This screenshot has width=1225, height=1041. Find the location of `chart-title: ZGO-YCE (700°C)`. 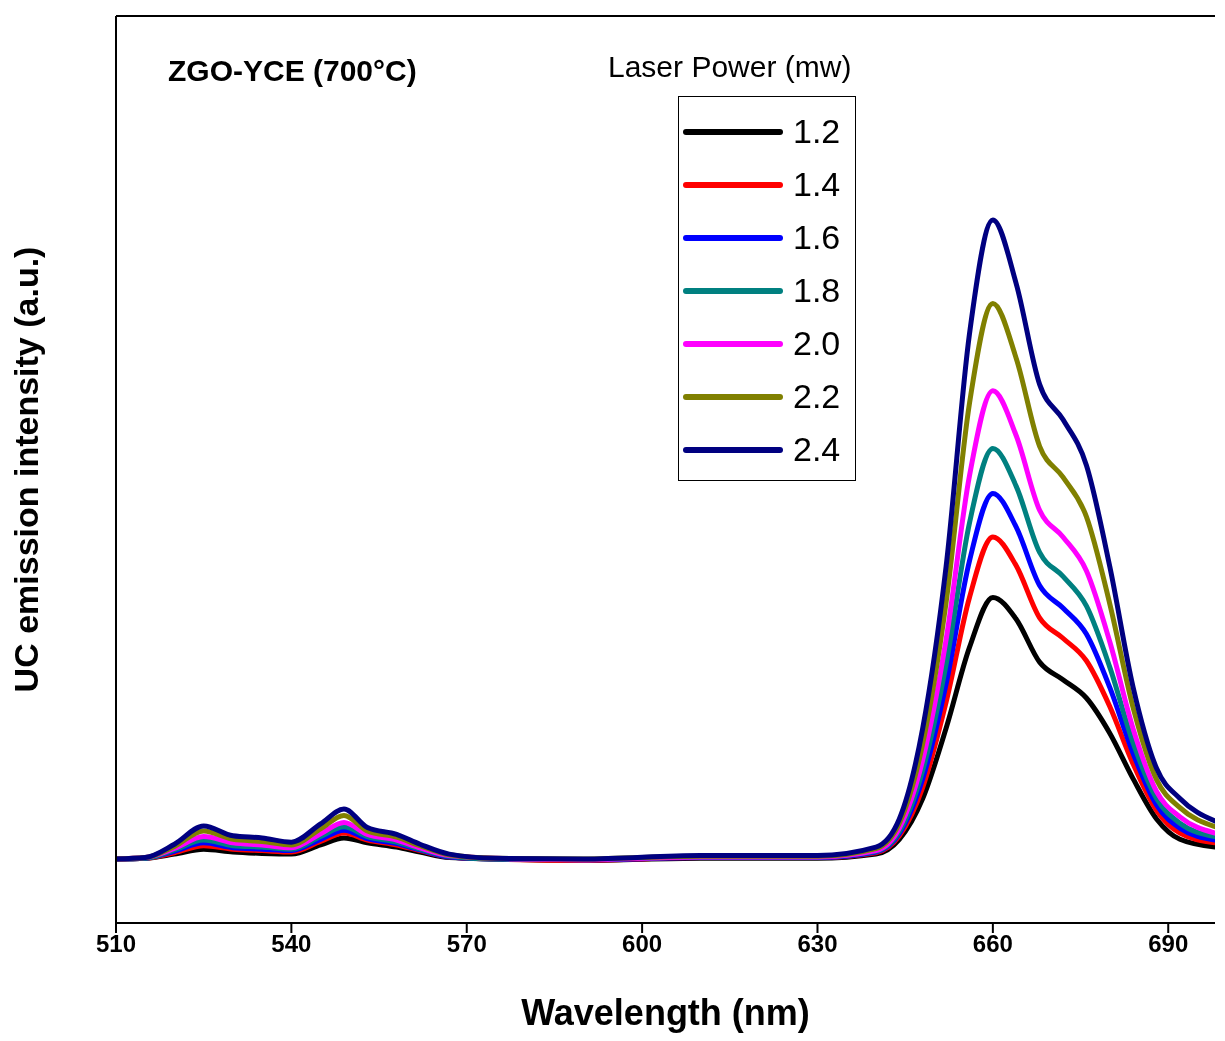

chart-title: ZGO-YCE (700°C) is located at coordinates (292, 71).